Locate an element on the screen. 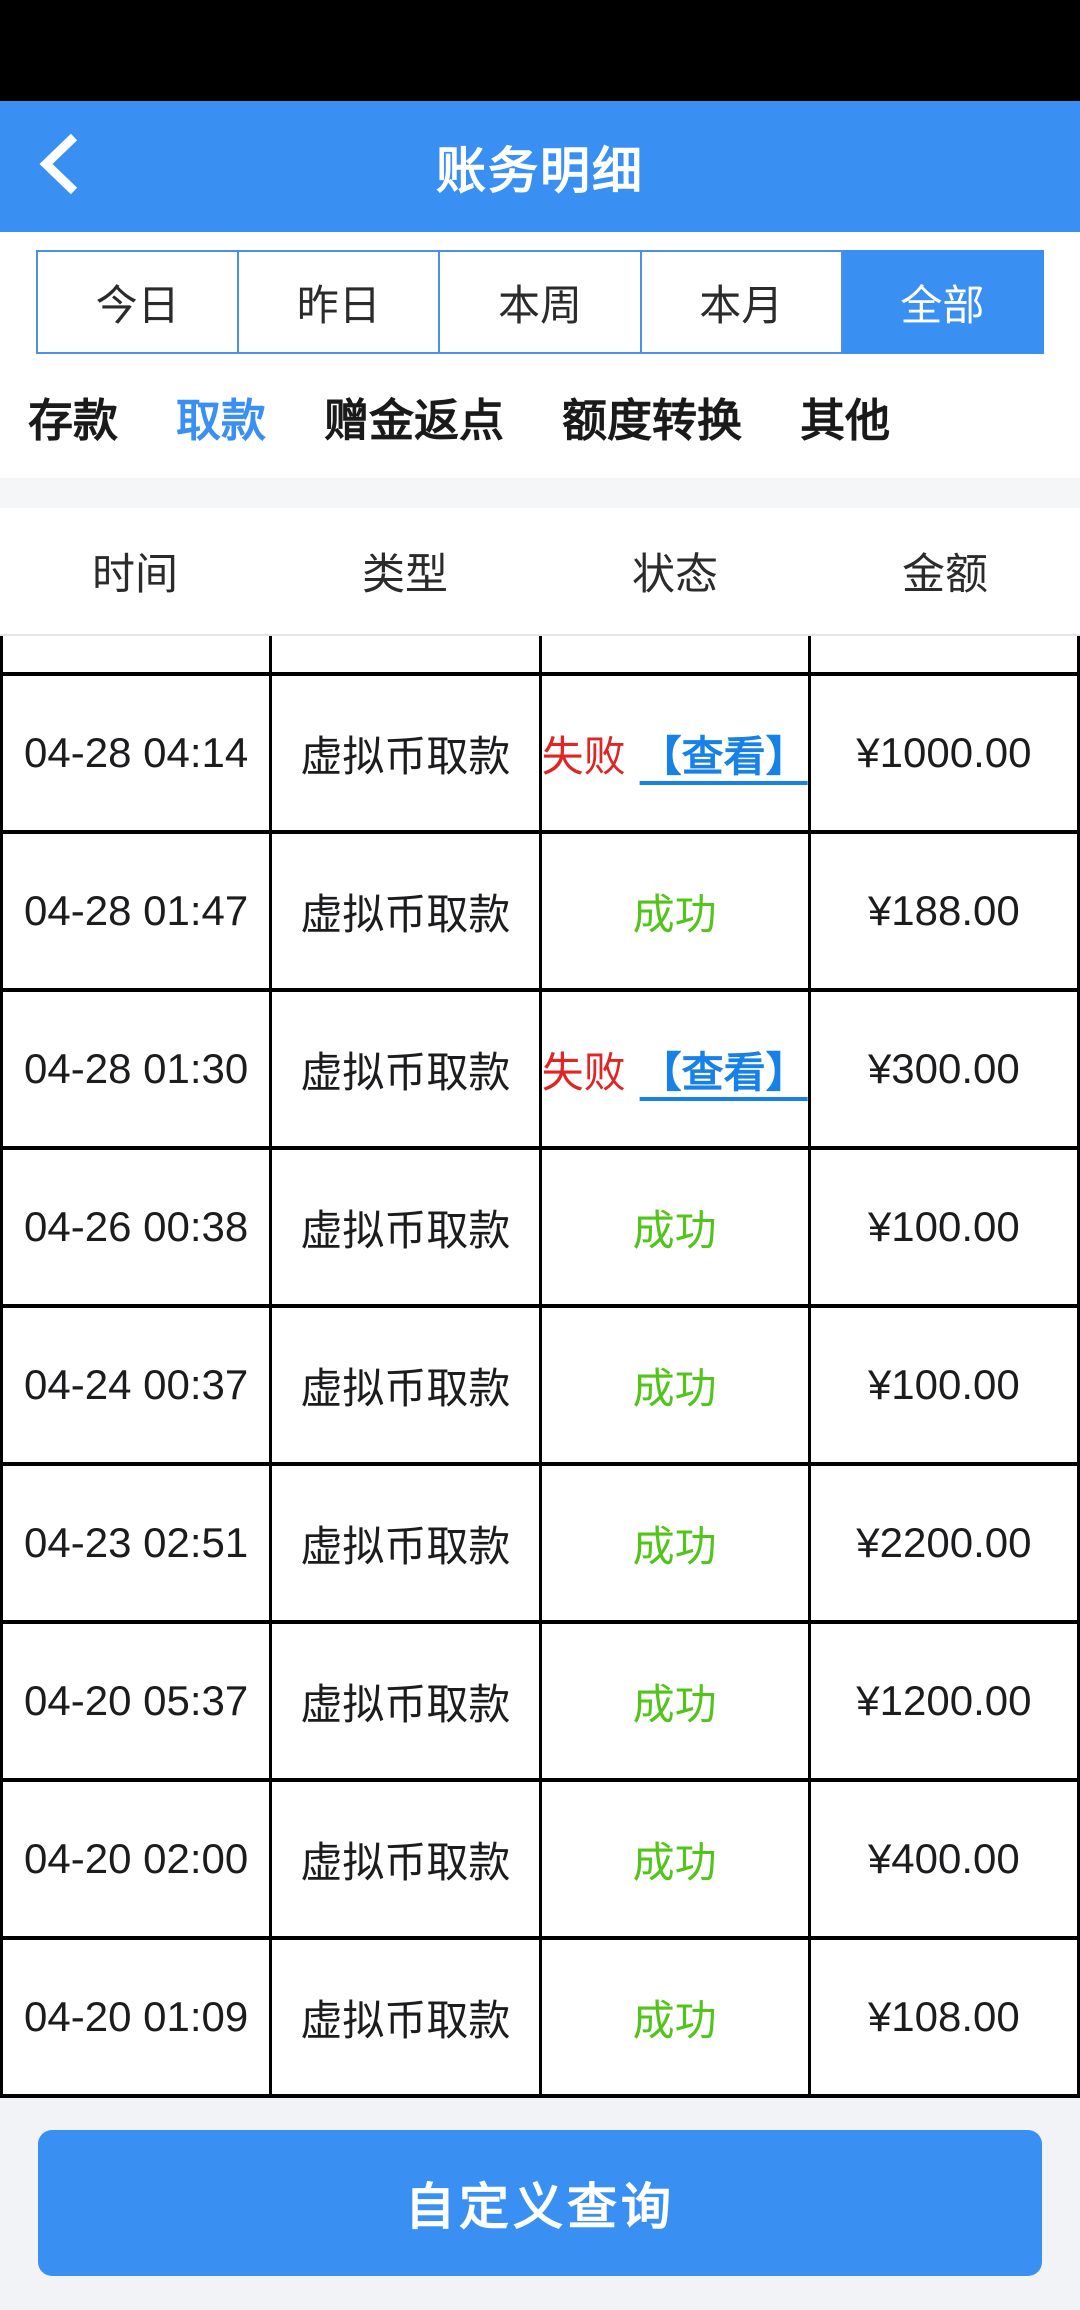 The height and width of the screenshot is (2310, 1080). category-tab-other: 其他 is located at coordinates (845, 420).